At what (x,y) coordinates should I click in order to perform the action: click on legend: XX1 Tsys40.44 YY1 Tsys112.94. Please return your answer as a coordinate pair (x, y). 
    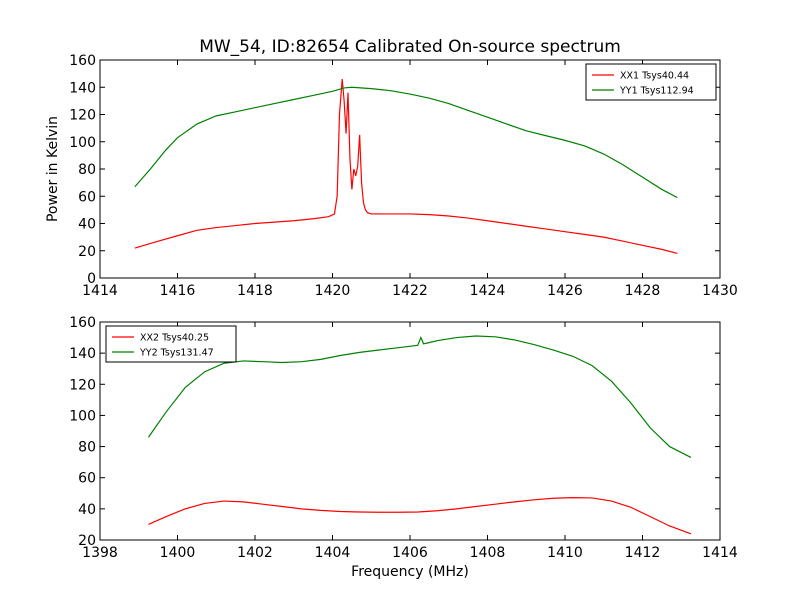
    Looking at the image, I should click on (651, 82).